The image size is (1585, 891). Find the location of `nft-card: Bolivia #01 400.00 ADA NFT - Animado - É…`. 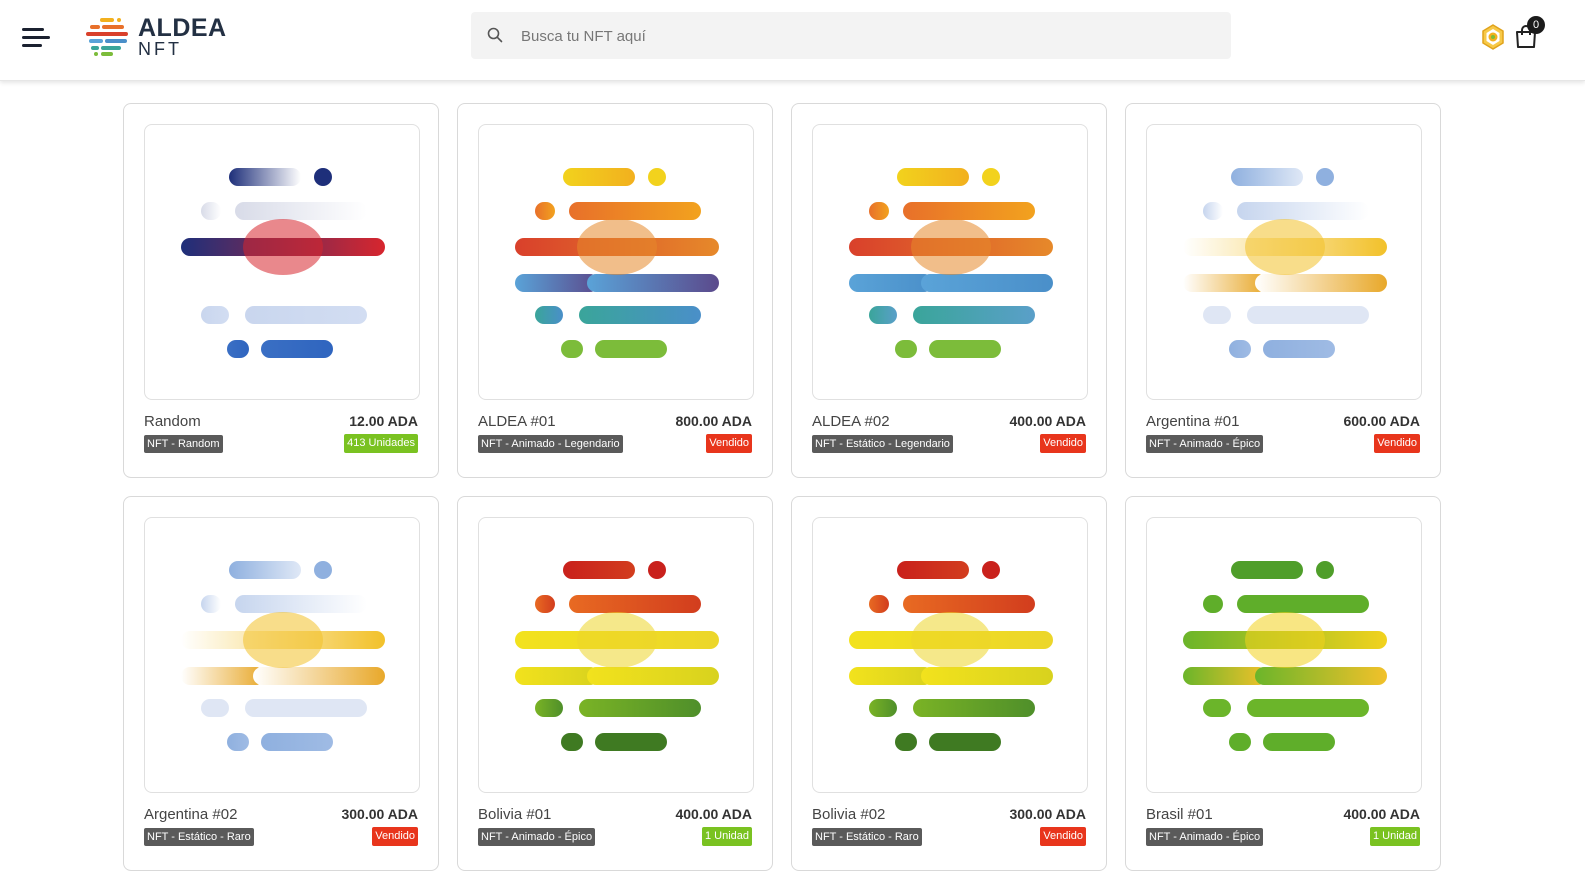

nft-card: Bolivia #01 400.00 ADA NFT - Animado - É… is located at coordinates (615, 683).